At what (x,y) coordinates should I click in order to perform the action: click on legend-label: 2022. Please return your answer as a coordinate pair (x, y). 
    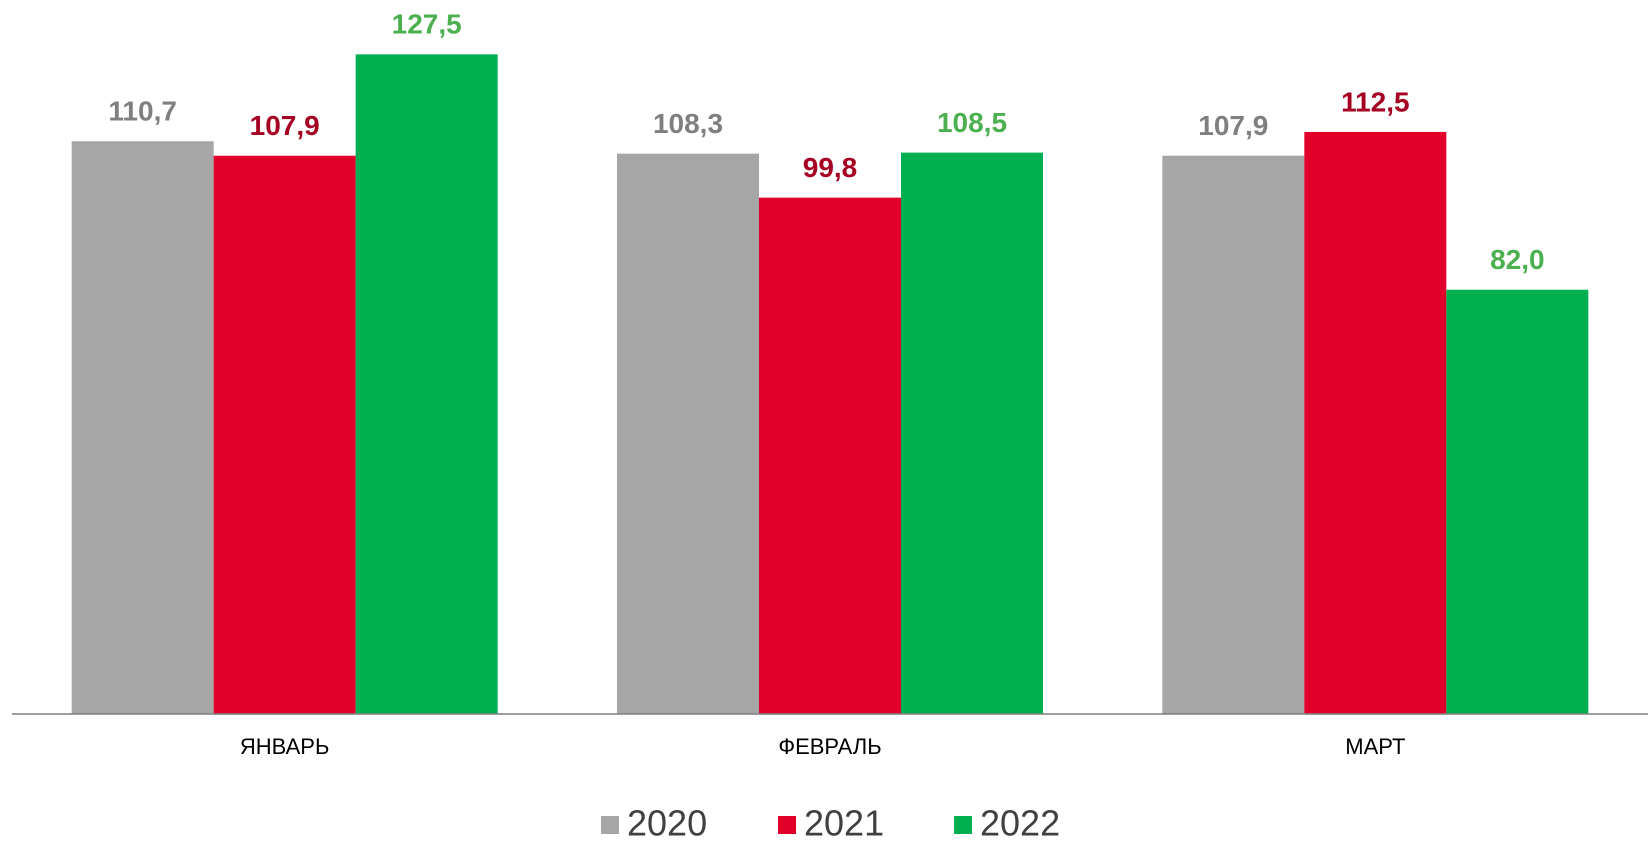
    Looking at the image, I should click on (1020, 823).